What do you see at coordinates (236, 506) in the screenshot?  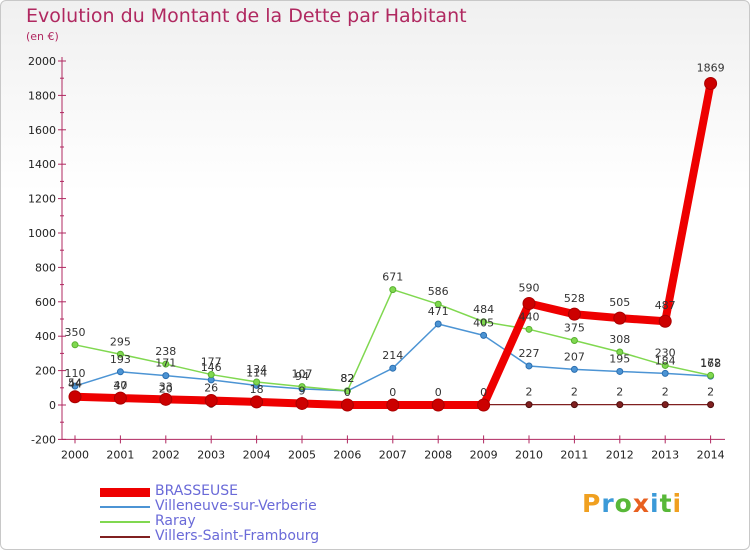 I see `legend-label-villeneuve: Villeneuve-sur-Verberie` at bounding box center [236, 506].